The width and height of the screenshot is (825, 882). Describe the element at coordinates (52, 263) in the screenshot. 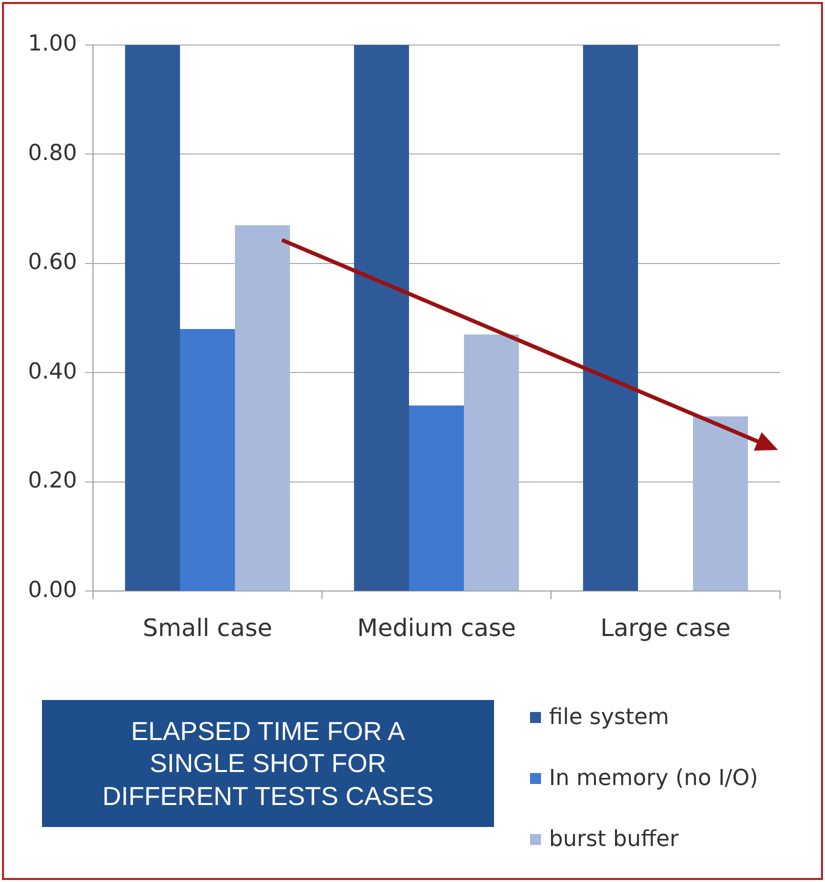

I see `y-tick-label: 0.60` at that location.